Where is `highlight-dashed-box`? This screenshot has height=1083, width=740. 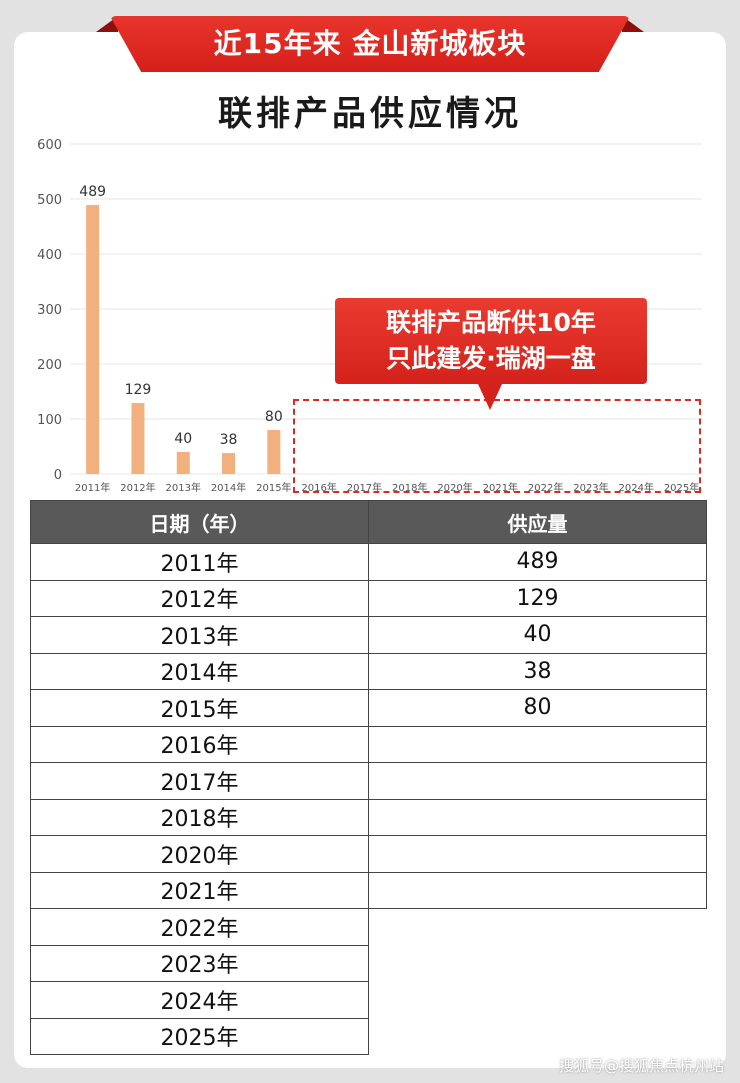
highlight-dashed-box is located at coordinates (497, 446).